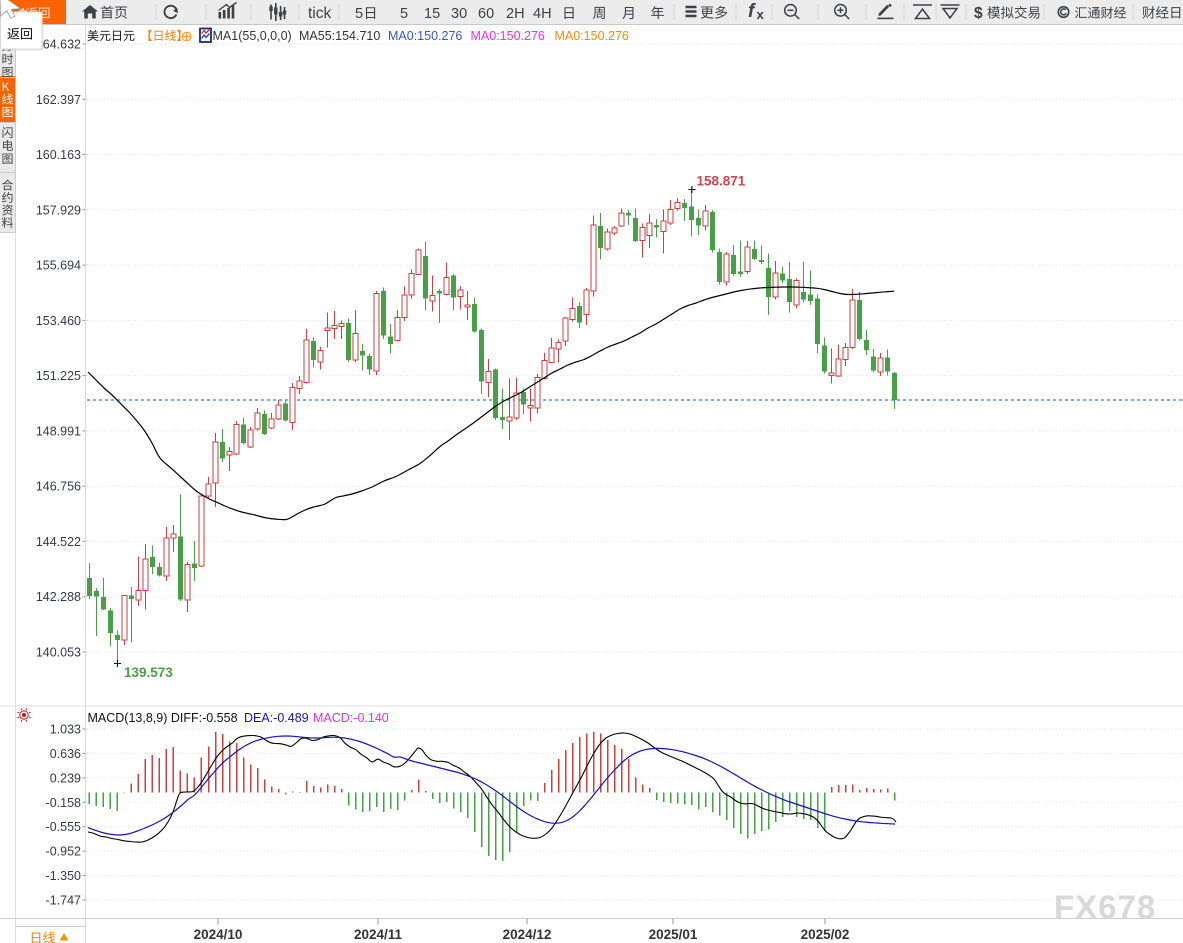  Describe the element at coordinates (63, 803) in the screenshot. I see `svg-text: -0.158` at that location.